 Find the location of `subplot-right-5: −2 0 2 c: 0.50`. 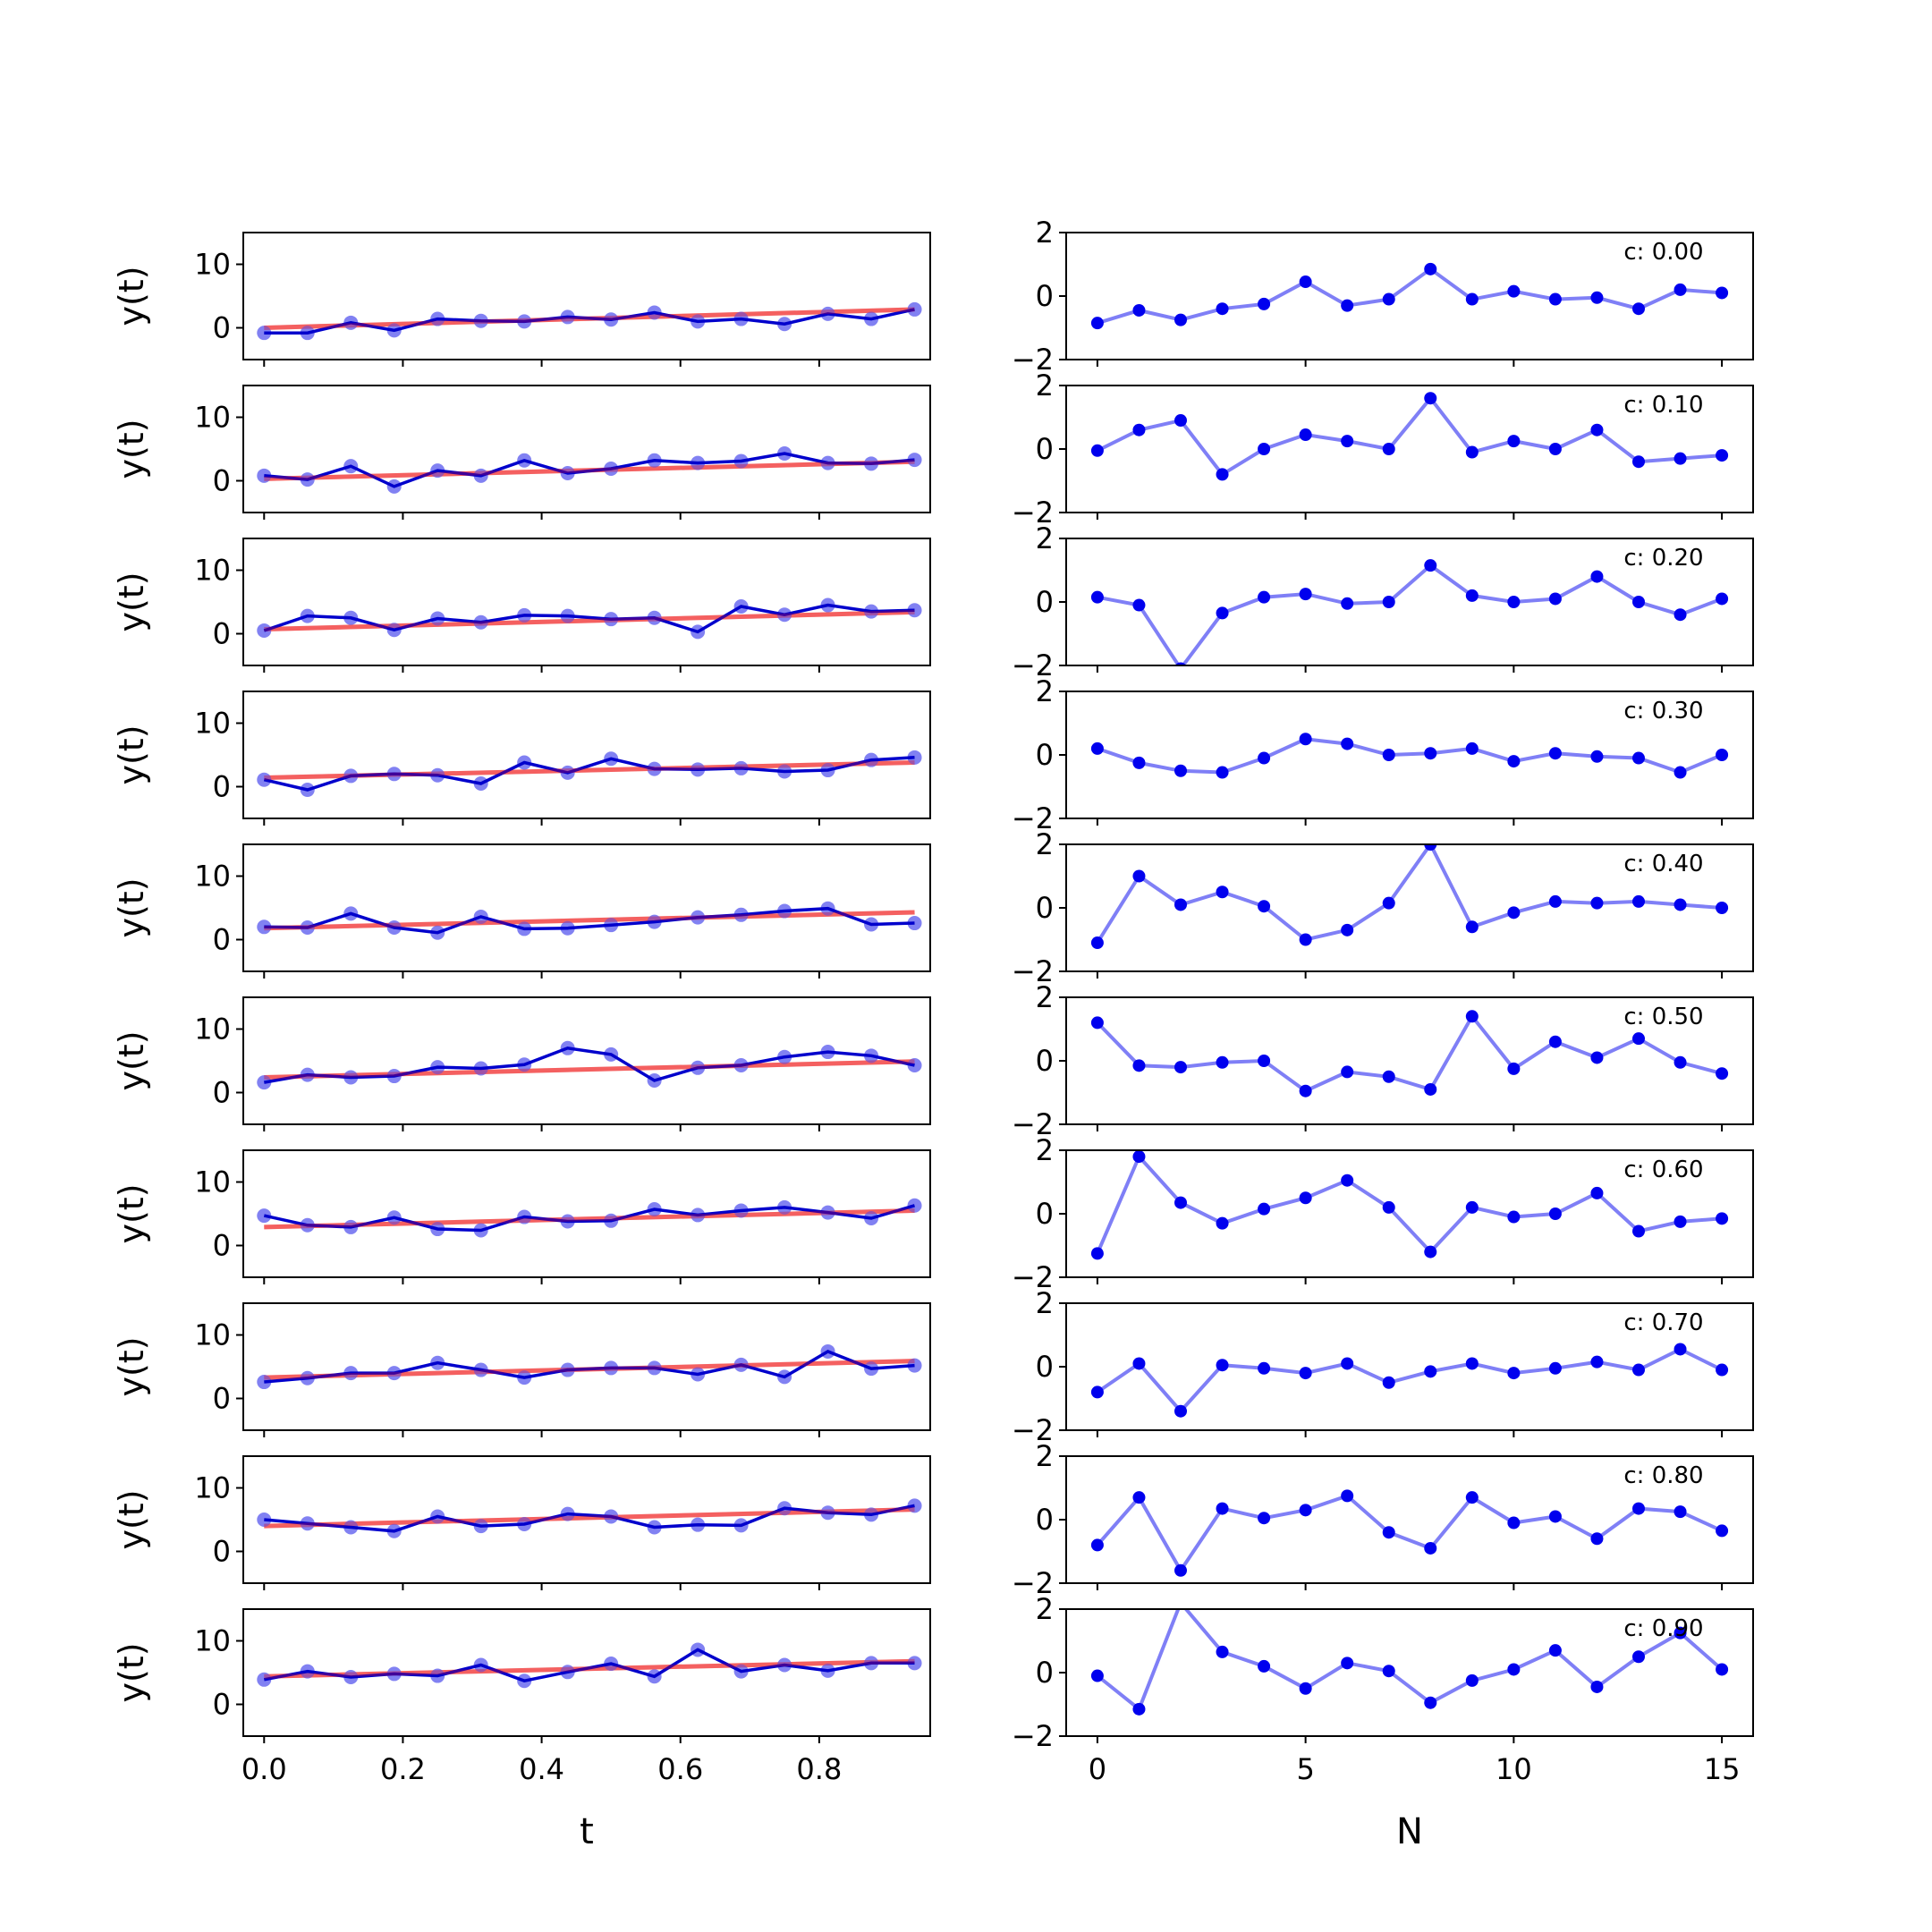

subplot-right-5: −2 0 2 c: 0.50 is located at coordinates (1383, 1060).